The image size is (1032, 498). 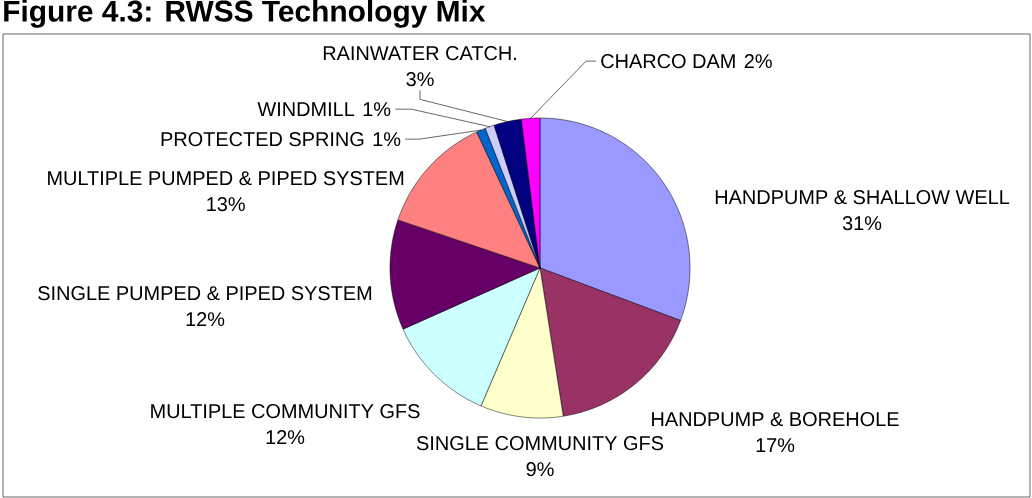 What do you see at coordinates (758, 61) in the screenshot?
I see `data-label: 2%` at bounding box center [758, 61].